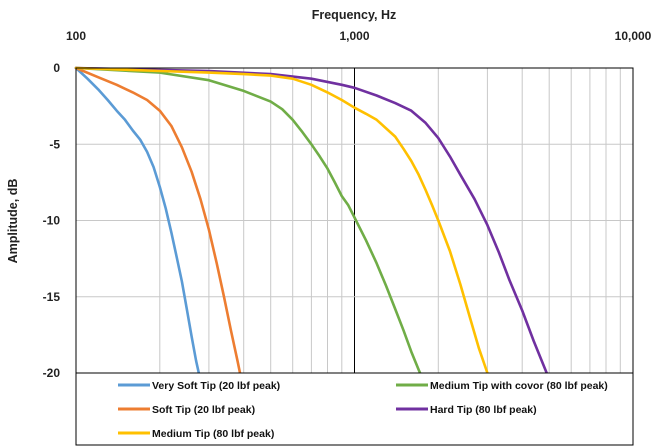 This screenshot has width=671, height=447. What do you see at coordinates (52, 297) in the screenshot?
I see `y-tick-label: -15` at bounding box center [52, 297].